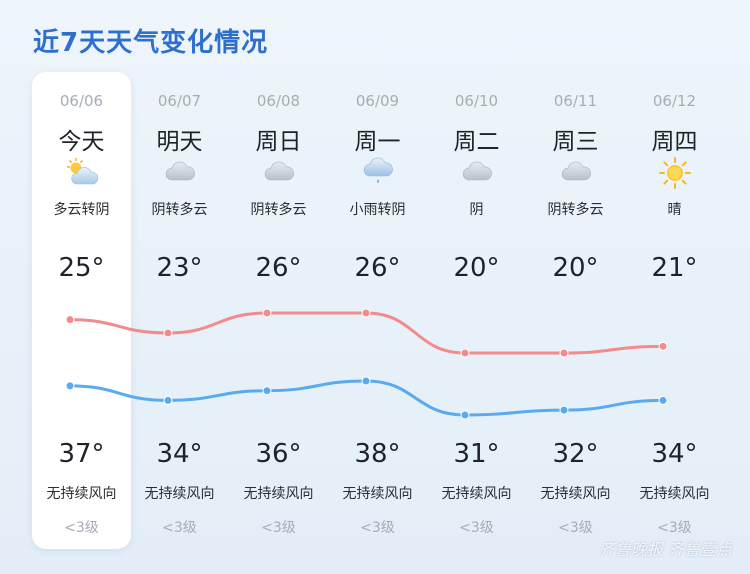 This screenshot has width=750, height=574. What do you see at coordinates (278, 454) in the screenshot?
I see `high-temp-label: 36°` at bounding box center [278, 454].